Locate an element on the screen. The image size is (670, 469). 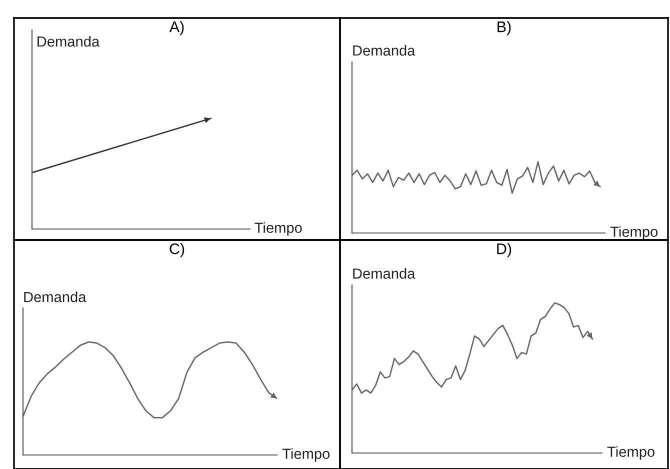
chart-title: A) is located at coordinates (176, 28).